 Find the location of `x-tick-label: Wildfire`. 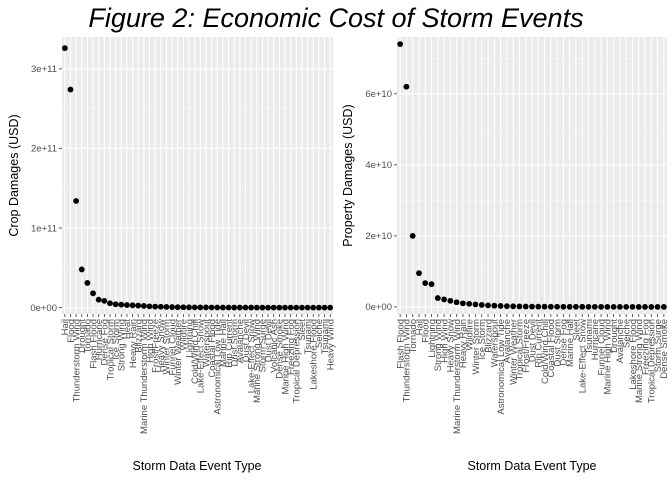

x-tick-label: Wildfire is located at coordinates (470, 335).